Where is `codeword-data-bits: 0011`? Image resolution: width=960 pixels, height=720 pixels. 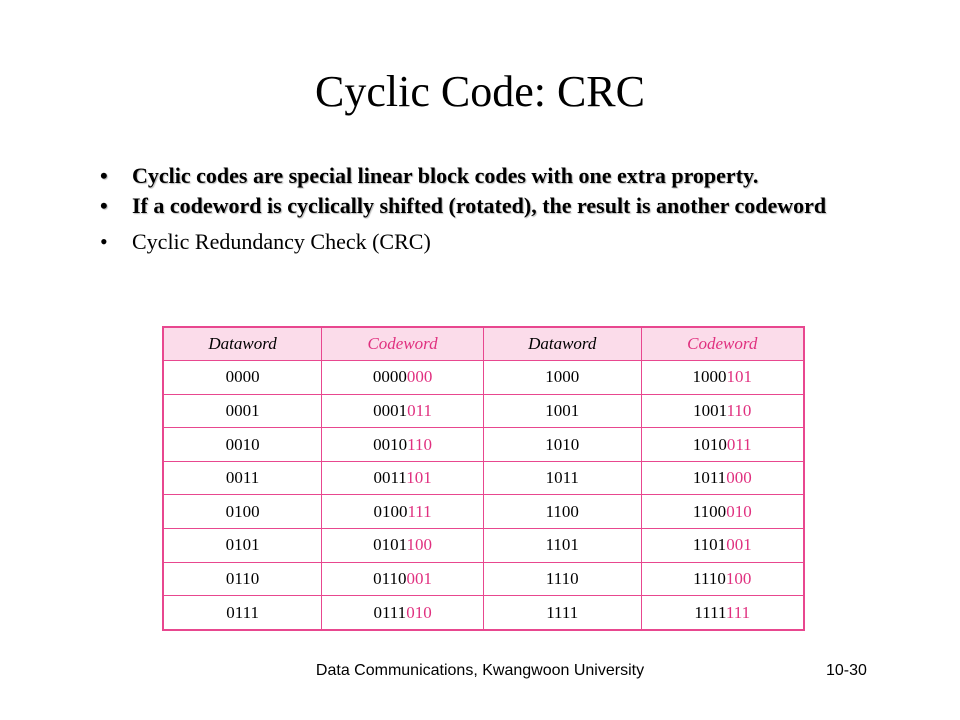
codeword-data-bits: 0011 is located at coordinates (390, 478).